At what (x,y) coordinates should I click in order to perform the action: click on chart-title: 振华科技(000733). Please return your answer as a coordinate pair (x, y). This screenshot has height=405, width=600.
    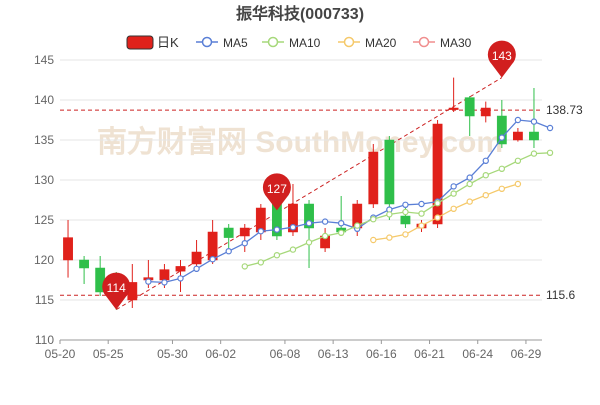
    Looking at the image, I should click on (300, 13).